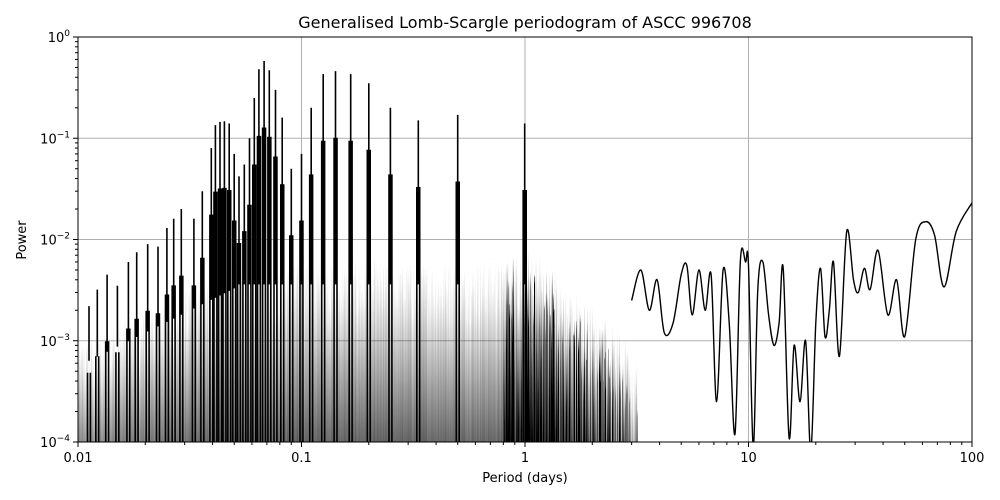 Image resolution: width=1000 pixels, height=500 pixels. What do you see at coordinates (55, 240) in the screenshot?
I see `y-tick-label: 10⁻²` at bounding box center [55, 240].